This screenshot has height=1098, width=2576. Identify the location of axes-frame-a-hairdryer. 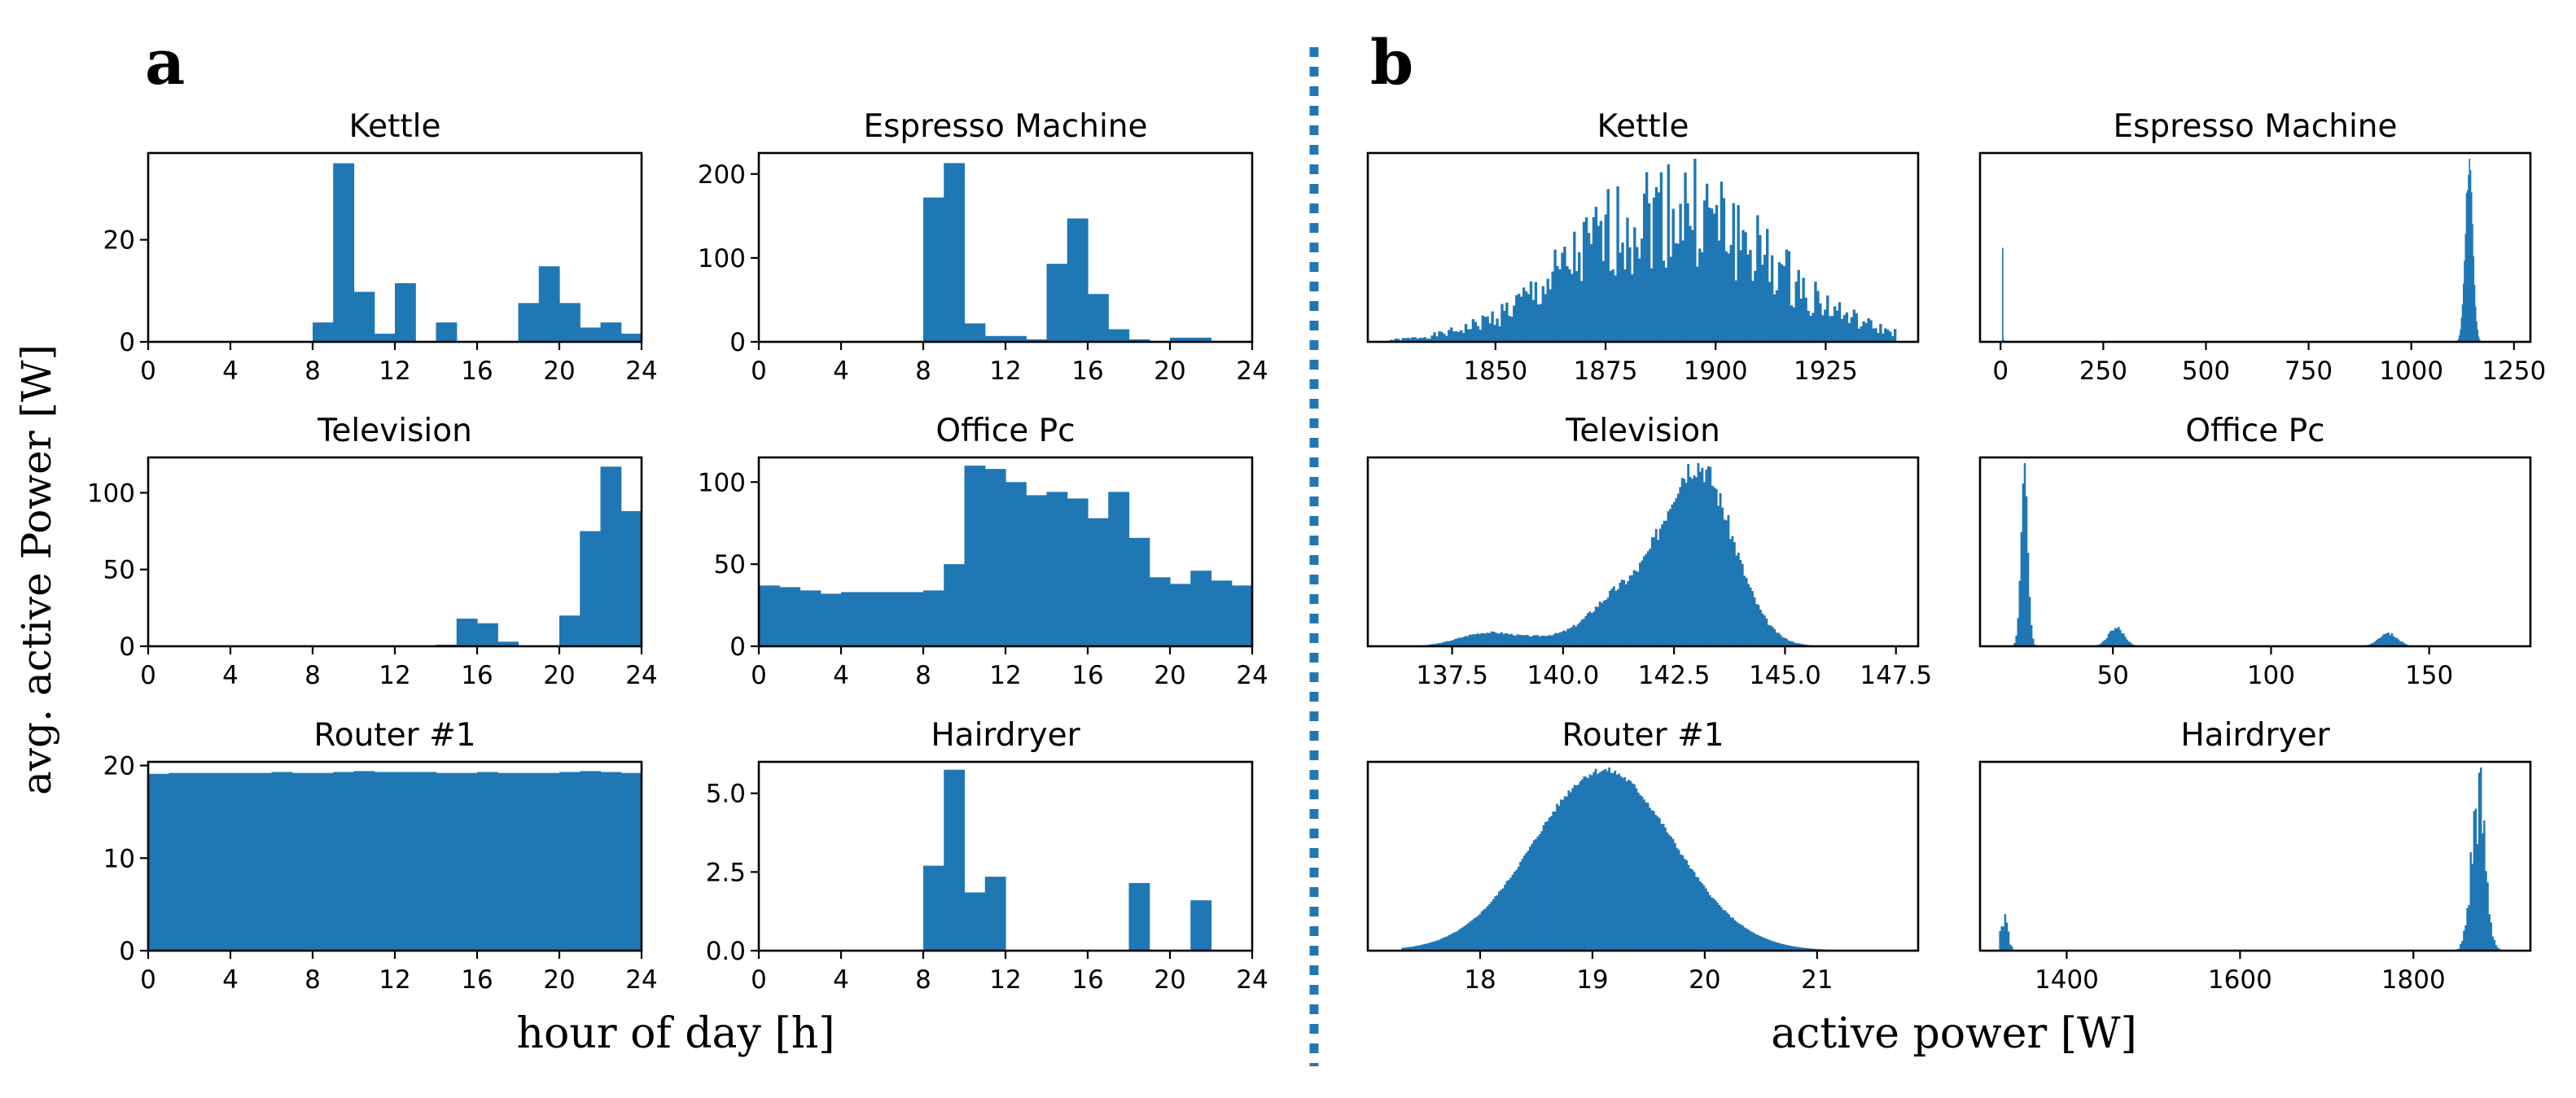
(1005, 856).